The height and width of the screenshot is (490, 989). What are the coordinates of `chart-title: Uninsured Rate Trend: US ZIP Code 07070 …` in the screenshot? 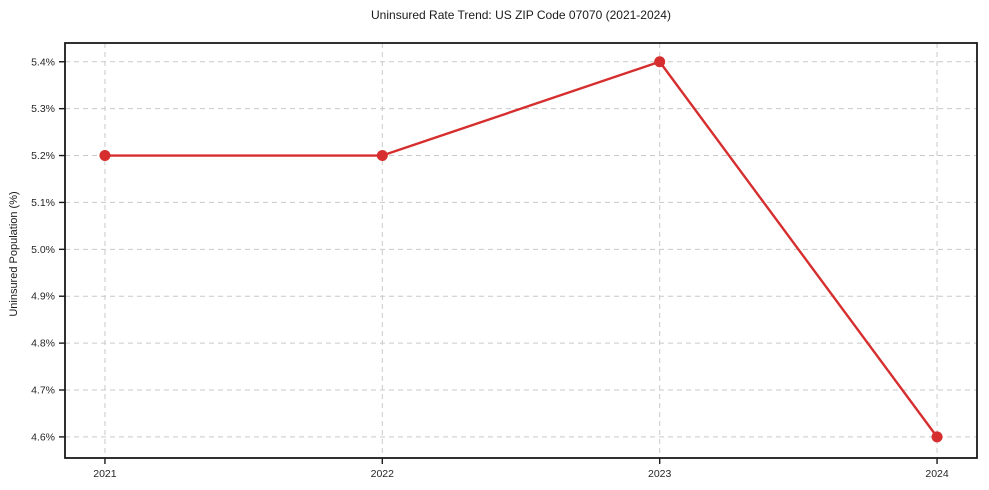 It's located at (521, 15).